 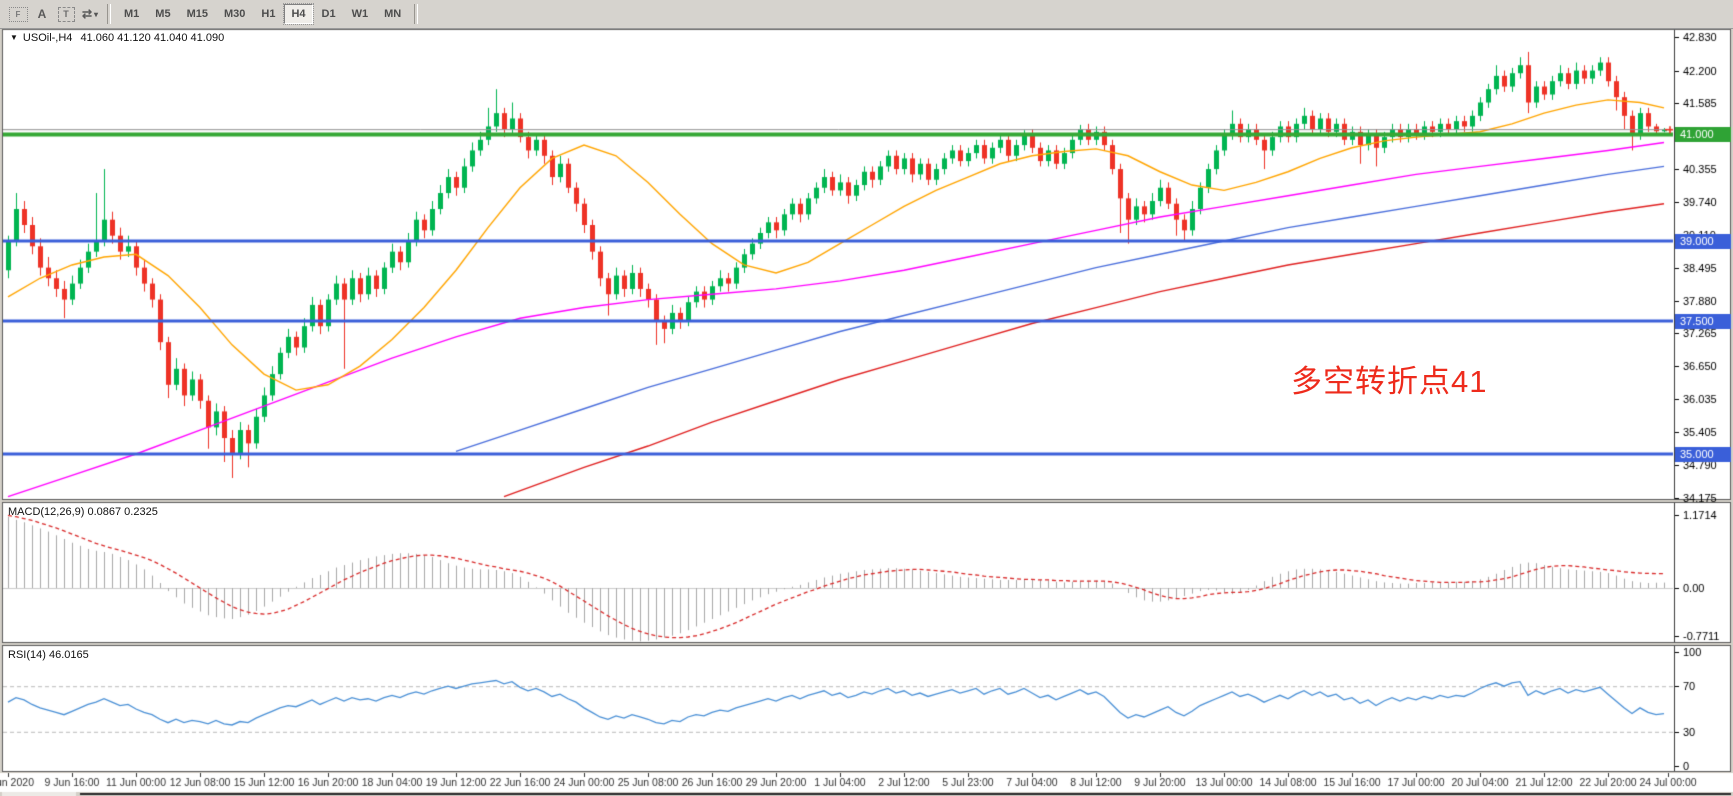 What do you see at coordinates (866, 14) in the screenshot?
I see `toolbar: F A T ⇄ ▾ M1 M5 M15 M30 H1 H4 D1 W1 MN` at bounding box center [866, 14].